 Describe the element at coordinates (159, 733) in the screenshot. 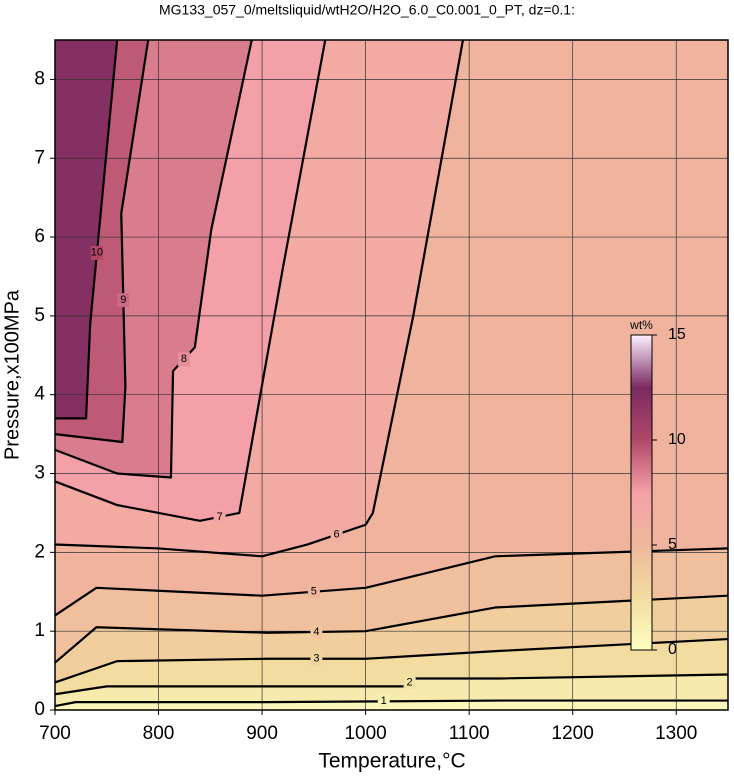

I see `x-tick-label: 800` at that location.